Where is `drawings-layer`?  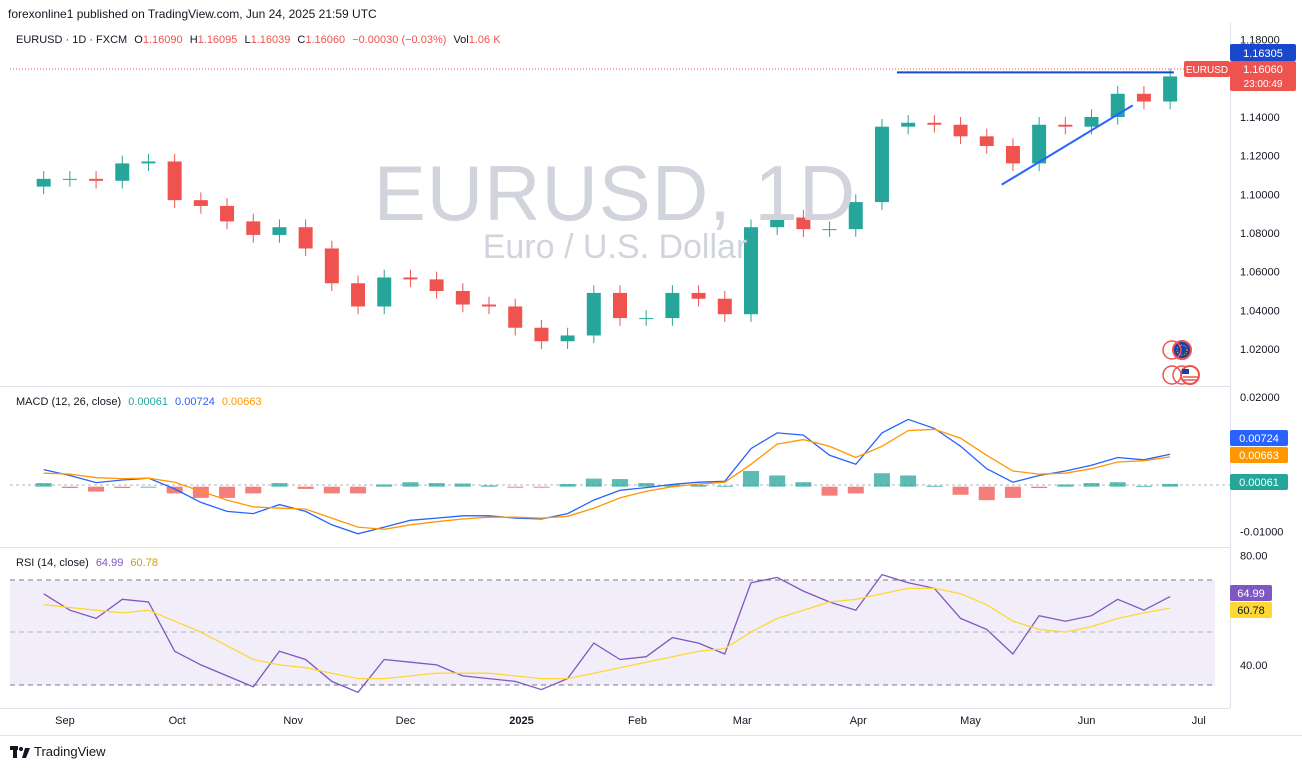
drawings-layer is located at coordinates (1035, 128).